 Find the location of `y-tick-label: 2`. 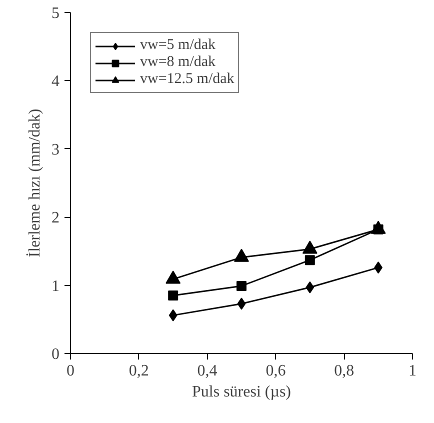

y-tick-label: 2 is located at coordinates (56, 218).